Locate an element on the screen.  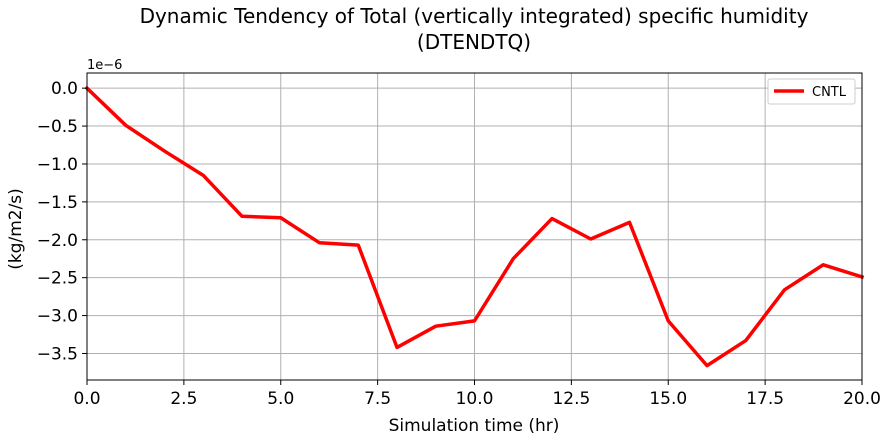
y-tick-label: −3.0 is located at coordinates (57, 317).